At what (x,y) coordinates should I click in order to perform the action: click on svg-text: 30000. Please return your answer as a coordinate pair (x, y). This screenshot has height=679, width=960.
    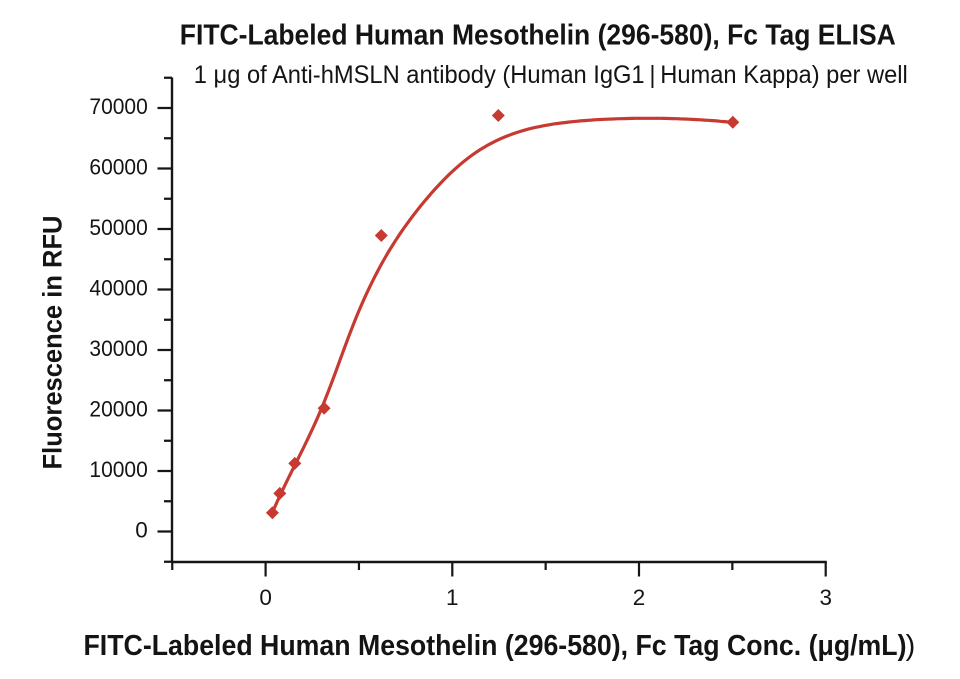
    Looking at the image, I should click on (118, 348).